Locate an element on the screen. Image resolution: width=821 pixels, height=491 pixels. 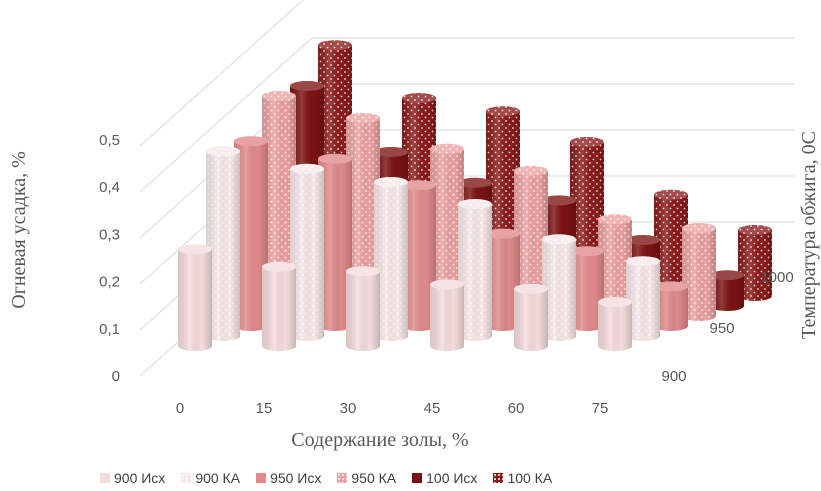
legend-item: 100 КА is located at coordinates (522, 478).